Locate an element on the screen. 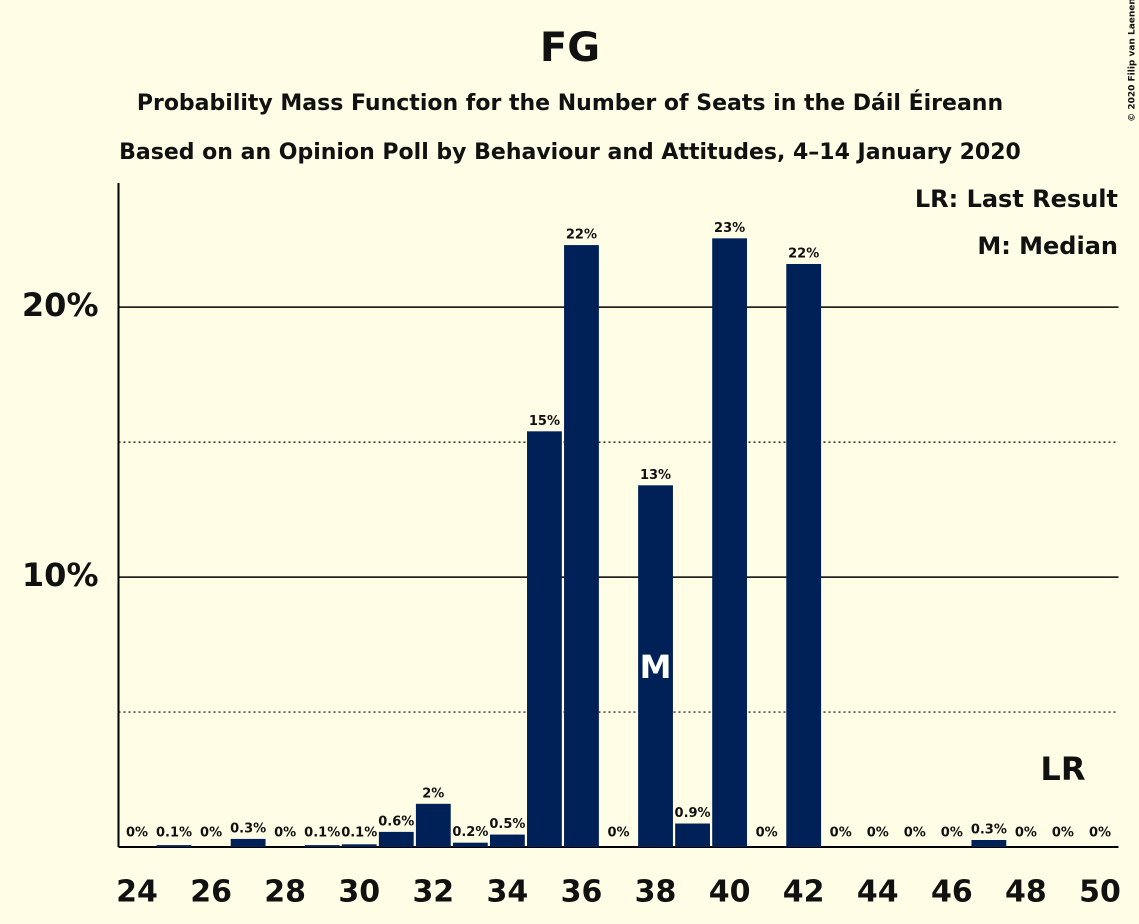 The image size is (1139, 924). value-label: 2% is located at coordinates (433, 793).